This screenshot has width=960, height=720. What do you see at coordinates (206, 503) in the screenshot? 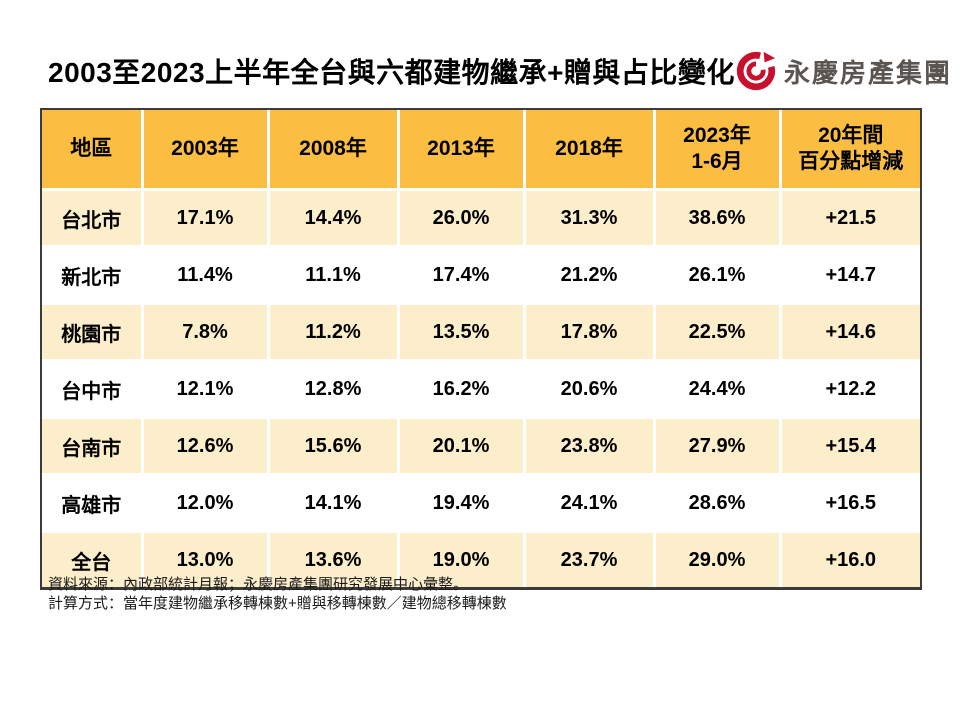
I see `cell-value: 12.0%` at bounding box center [206, 503].